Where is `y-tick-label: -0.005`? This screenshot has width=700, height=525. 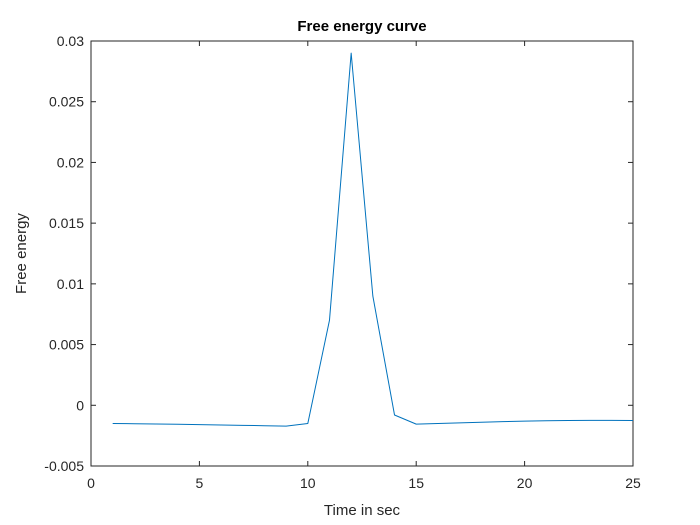 y-tick-label: -0.005 is located at coordinates (64, 466).